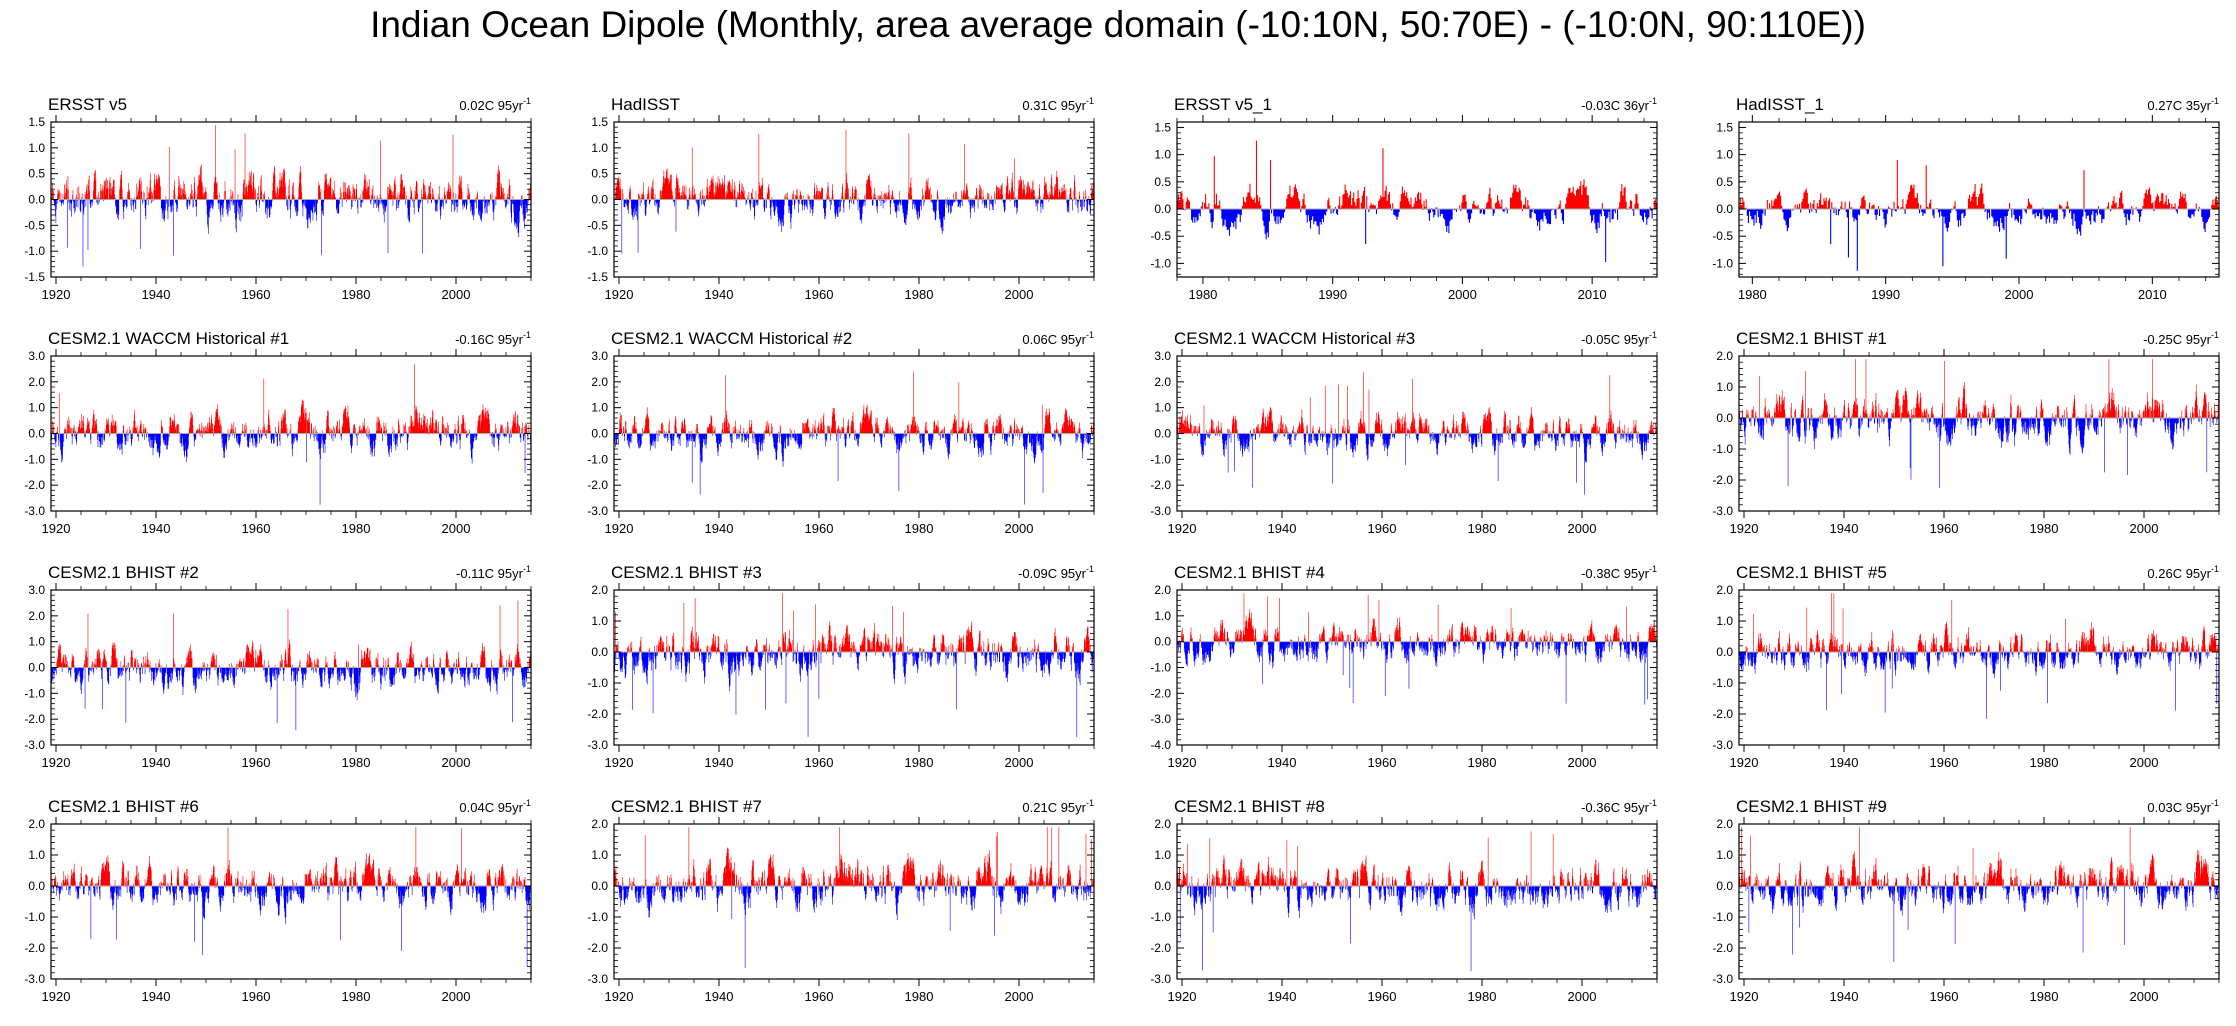 This screenshot has height=1026, width=2236. I want to click on panel-title: CESM2.1 BHIST #6, so click(123, 806).